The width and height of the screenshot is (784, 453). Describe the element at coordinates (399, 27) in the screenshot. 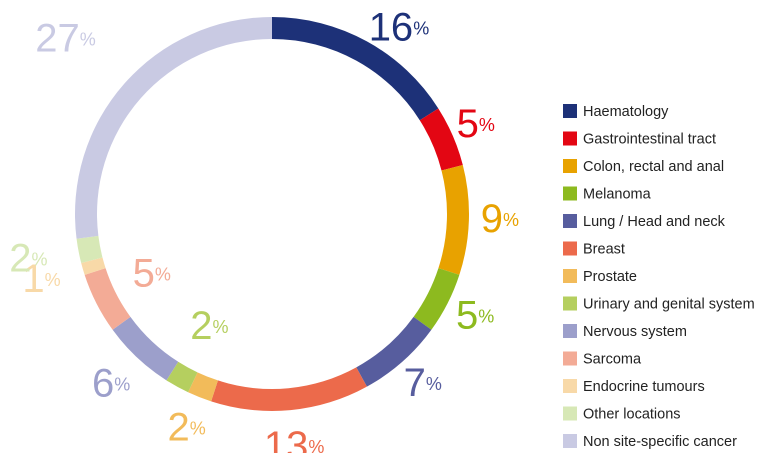

I see `value-label: 16%` at that location.